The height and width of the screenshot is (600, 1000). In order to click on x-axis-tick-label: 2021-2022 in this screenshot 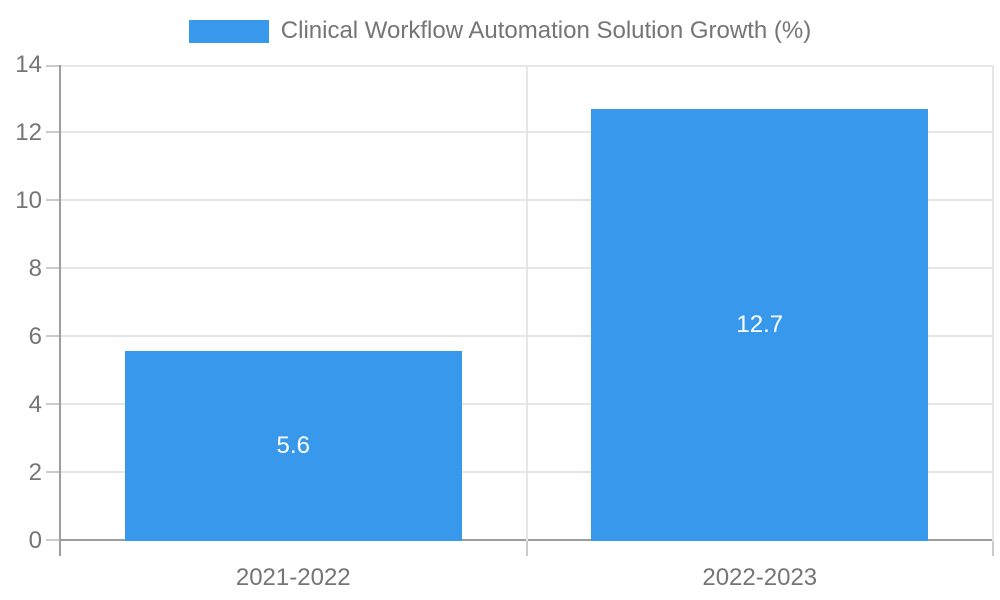, I will do `click(293, 577)`.